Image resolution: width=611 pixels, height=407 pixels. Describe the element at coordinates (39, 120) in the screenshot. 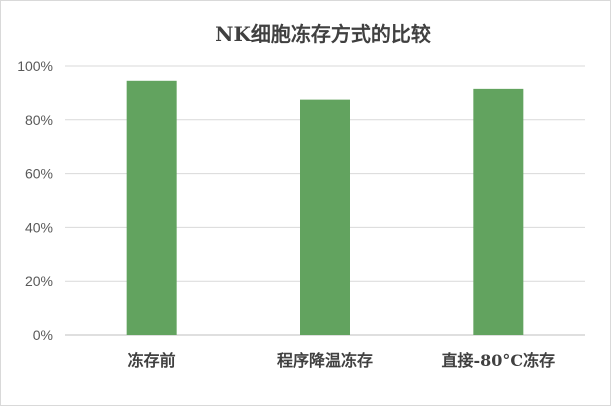

I see `y-tick-label: 80%` at that location.